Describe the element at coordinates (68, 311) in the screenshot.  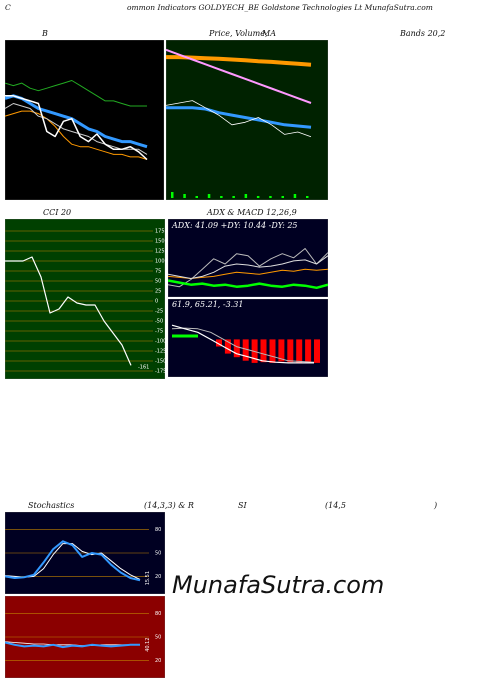
I see `cci-line` at that location.